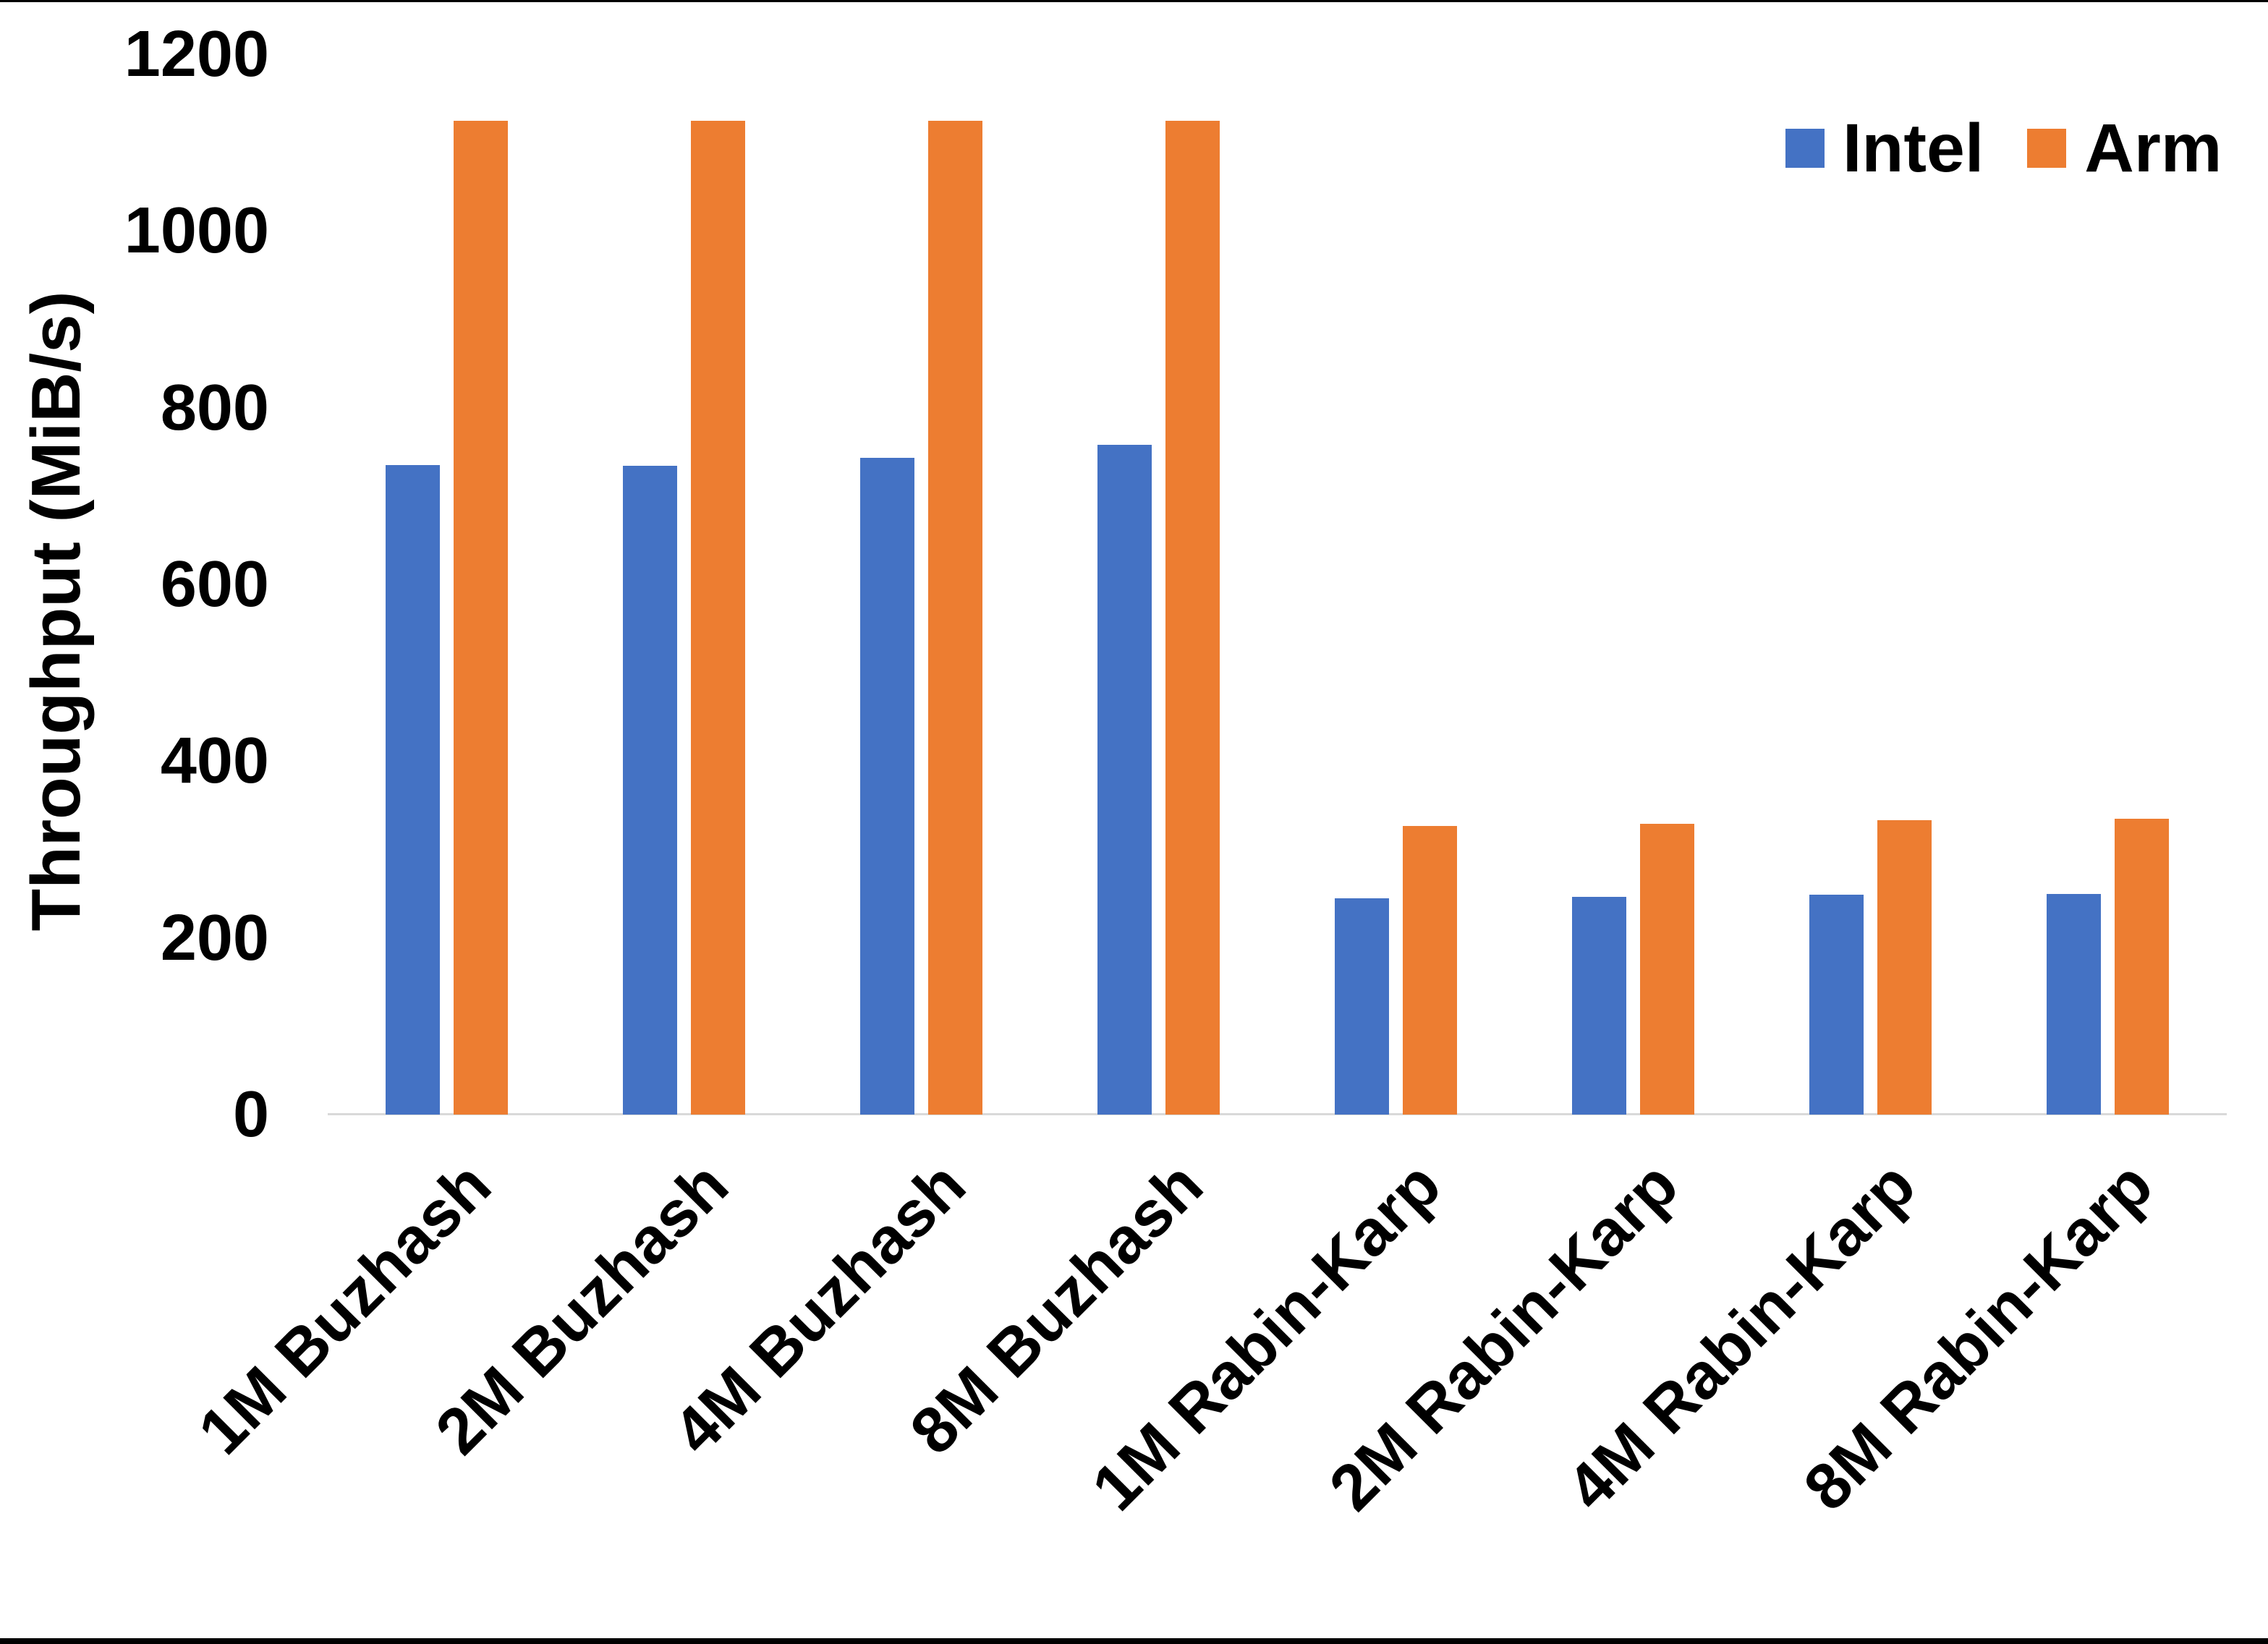 The width and height of the screenshot is (2268, 1644). Describe the element at coordinates (215, 407) in the screenshot. I see `y-axis-tick-label-800: 800` at that location.